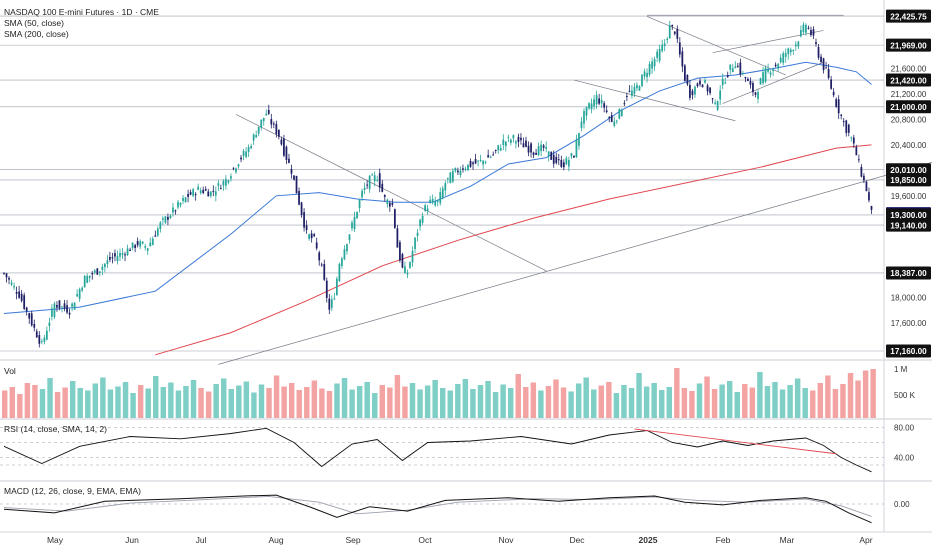  What do you see at coordinates (909, 323) in the screenshot?
I see `price-axis-label: 17,600.00` at bounding box center [909, 323].